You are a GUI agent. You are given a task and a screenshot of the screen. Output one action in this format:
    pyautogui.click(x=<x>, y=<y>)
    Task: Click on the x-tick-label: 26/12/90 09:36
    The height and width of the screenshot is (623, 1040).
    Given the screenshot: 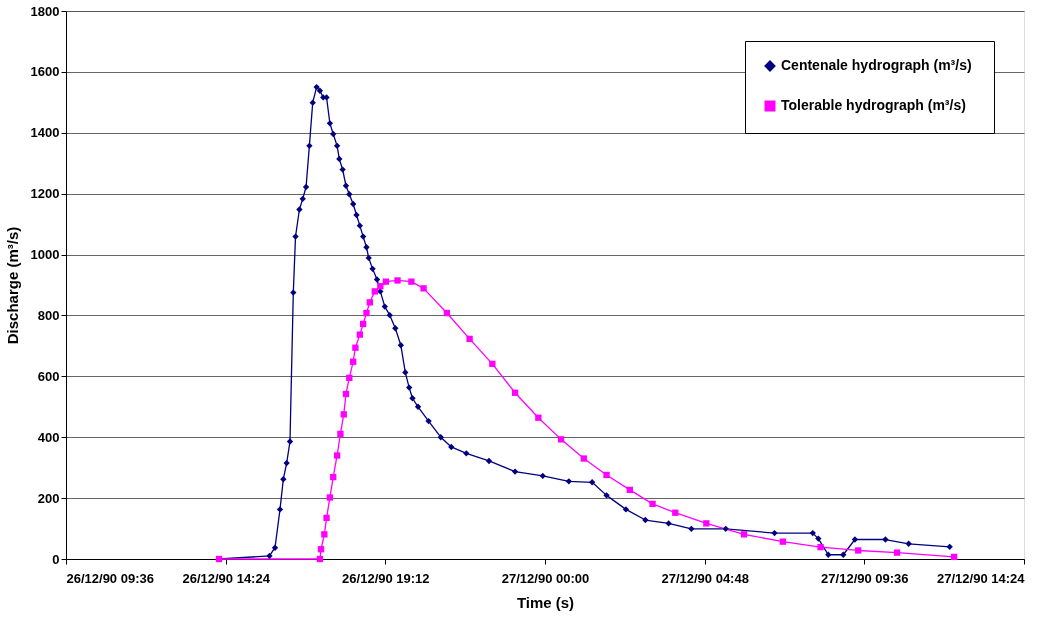 What is the action you would take?
    pyautogui.click(x=110, y=578)
    